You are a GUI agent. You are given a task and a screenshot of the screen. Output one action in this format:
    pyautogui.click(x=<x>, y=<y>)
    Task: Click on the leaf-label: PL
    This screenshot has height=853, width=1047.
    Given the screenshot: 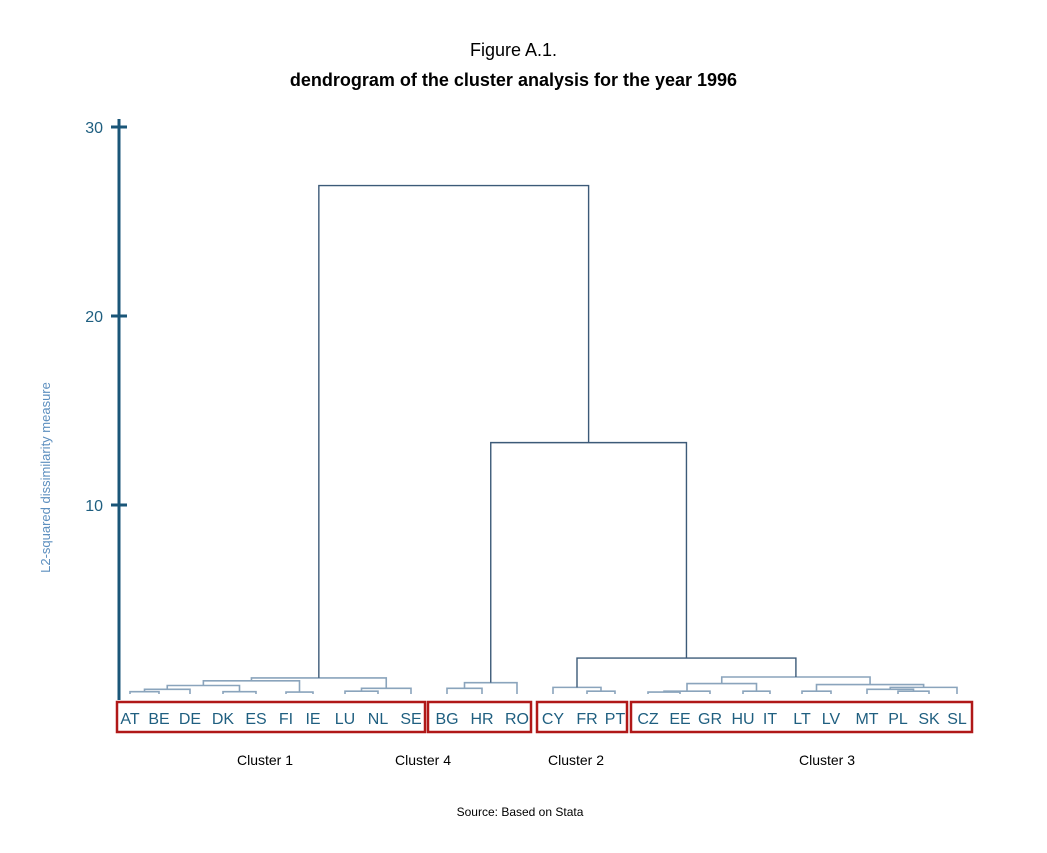 What is the action you would take?
    pyautogui.click(x=898, y=719)
    